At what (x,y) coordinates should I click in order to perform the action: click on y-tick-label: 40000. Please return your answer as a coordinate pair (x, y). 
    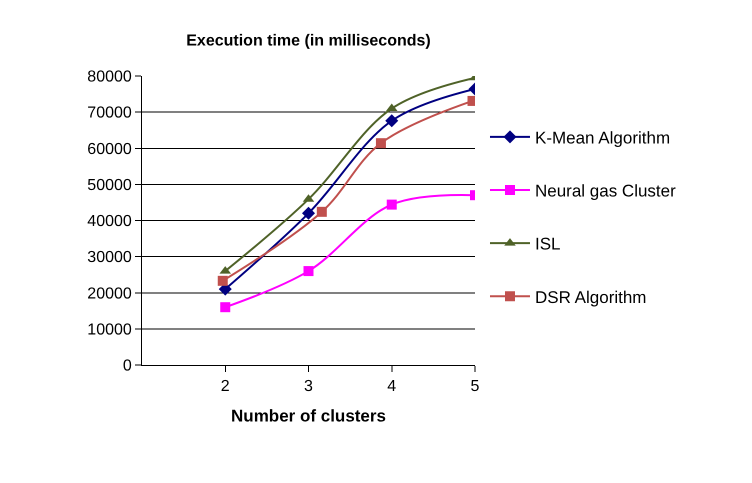
    Looking at the image, I should click on (109, 221).